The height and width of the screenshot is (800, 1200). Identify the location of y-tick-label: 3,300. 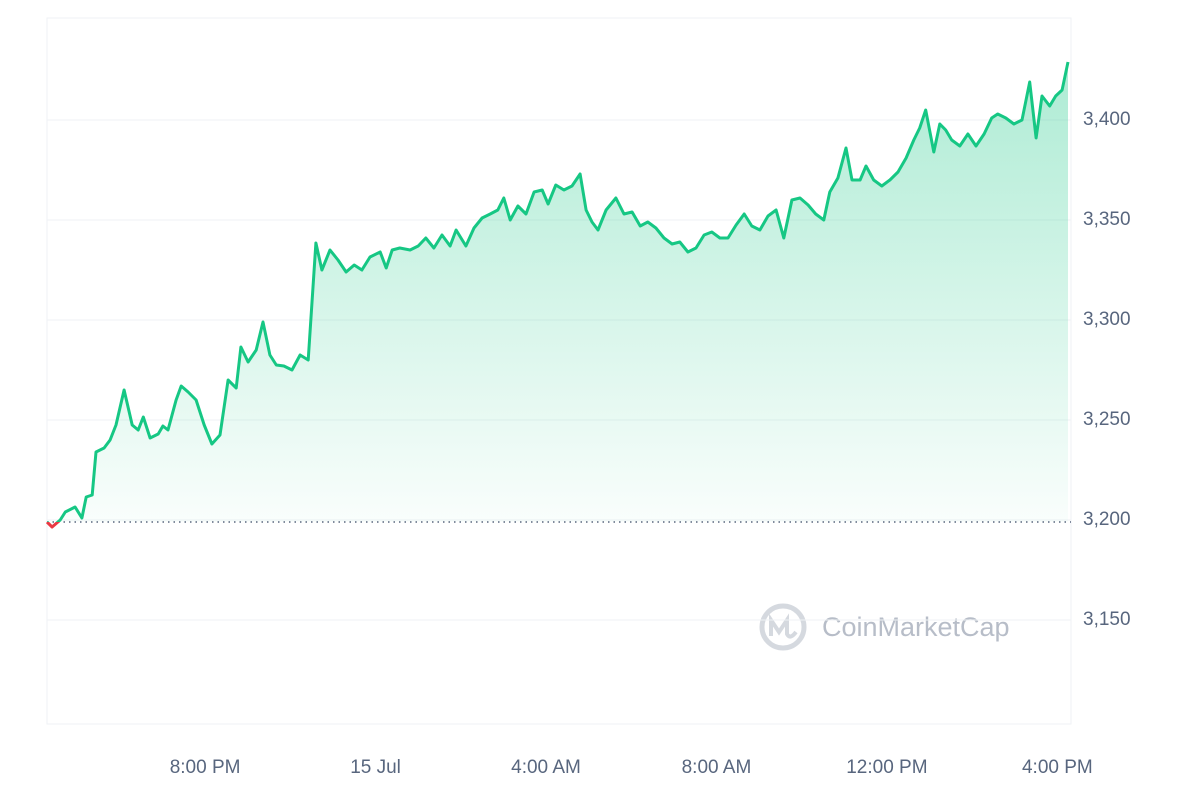
(1107, 319).